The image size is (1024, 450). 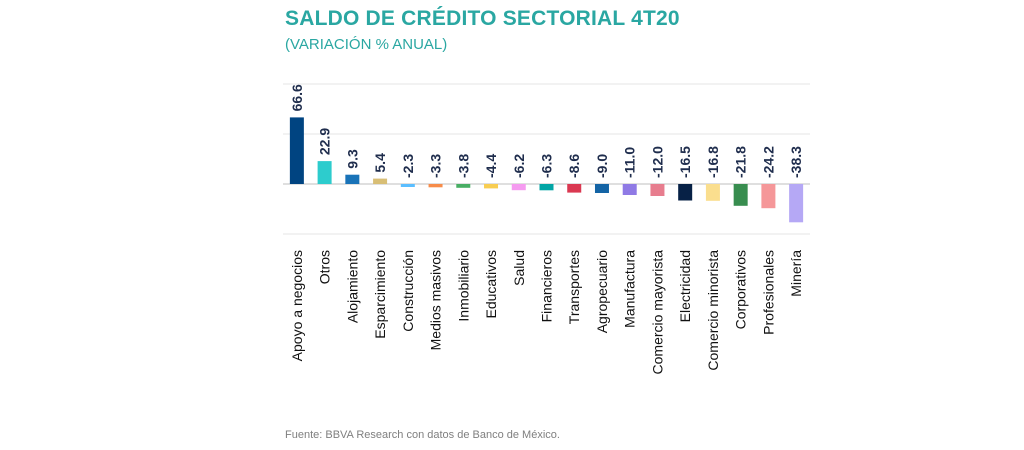 I want to click on category-label: Construcción, so click(x=408, y=291).